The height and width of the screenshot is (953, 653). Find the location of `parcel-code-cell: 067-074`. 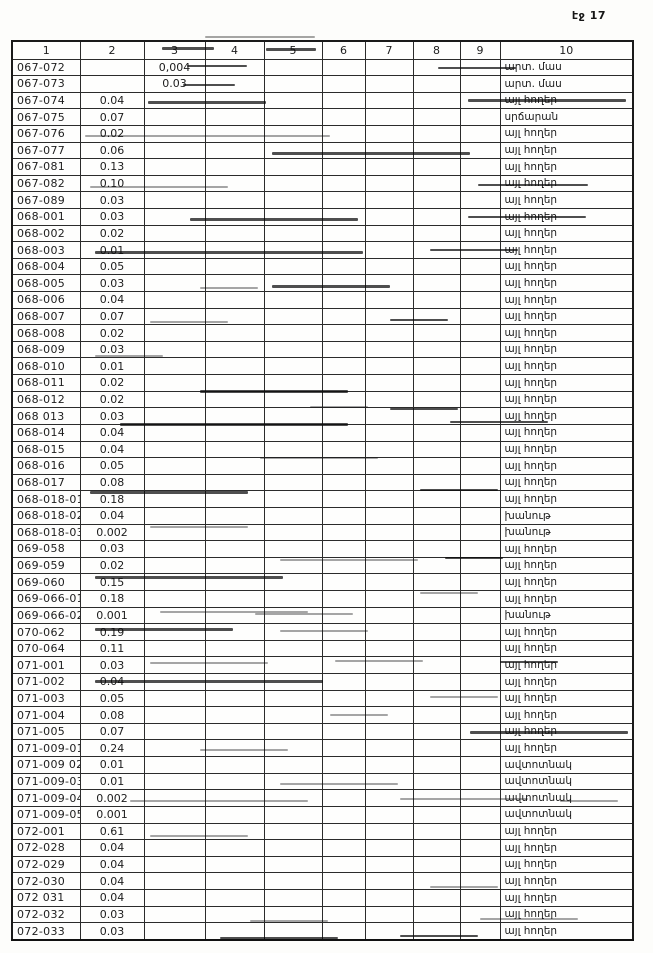

parcel-code-cell: 067-074 is located at coordinates (46, 100).